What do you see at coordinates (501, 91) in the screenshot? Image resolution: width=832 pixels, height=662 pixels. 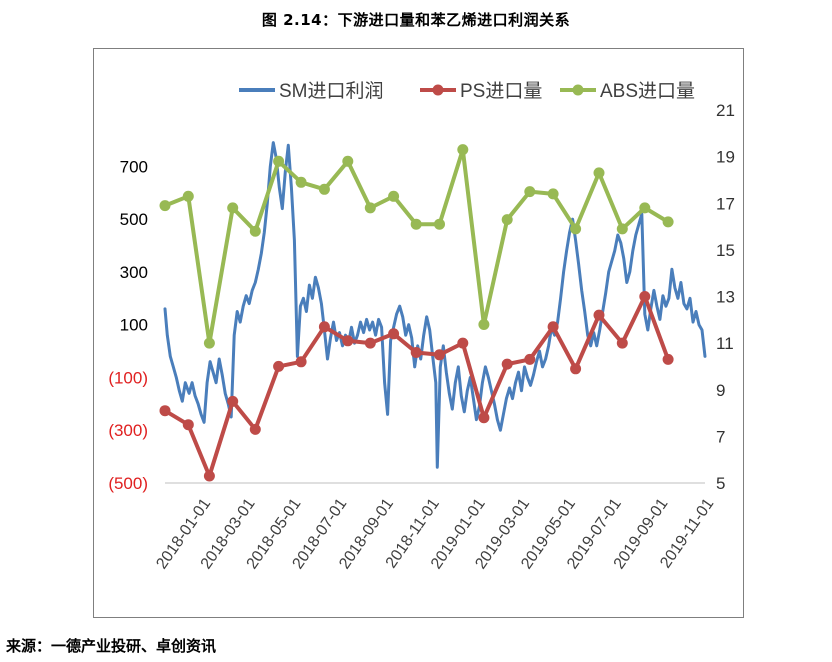 I see `legend-label: PS进口量` at bounding box center [501, 91].